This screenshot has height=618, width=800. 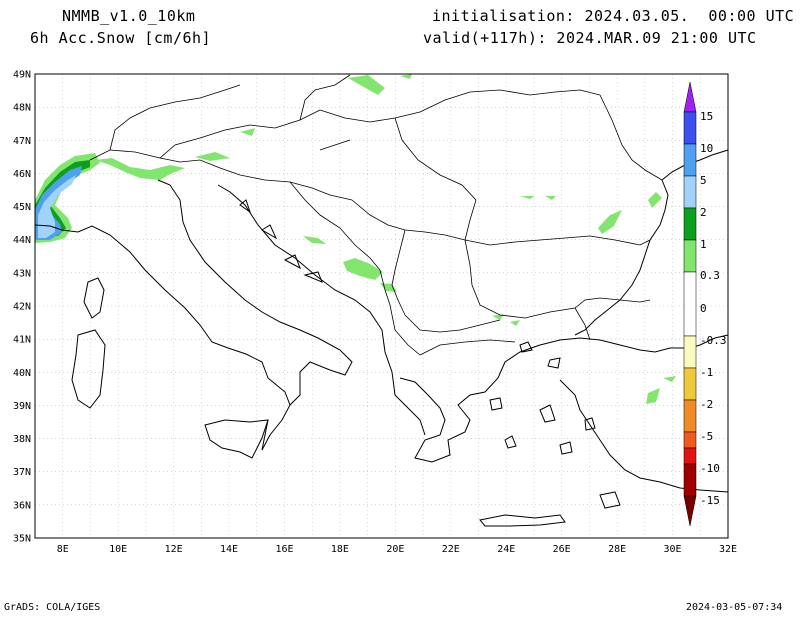 I want to click on lat-tick-label: 42N, so click(x=22, y=307).